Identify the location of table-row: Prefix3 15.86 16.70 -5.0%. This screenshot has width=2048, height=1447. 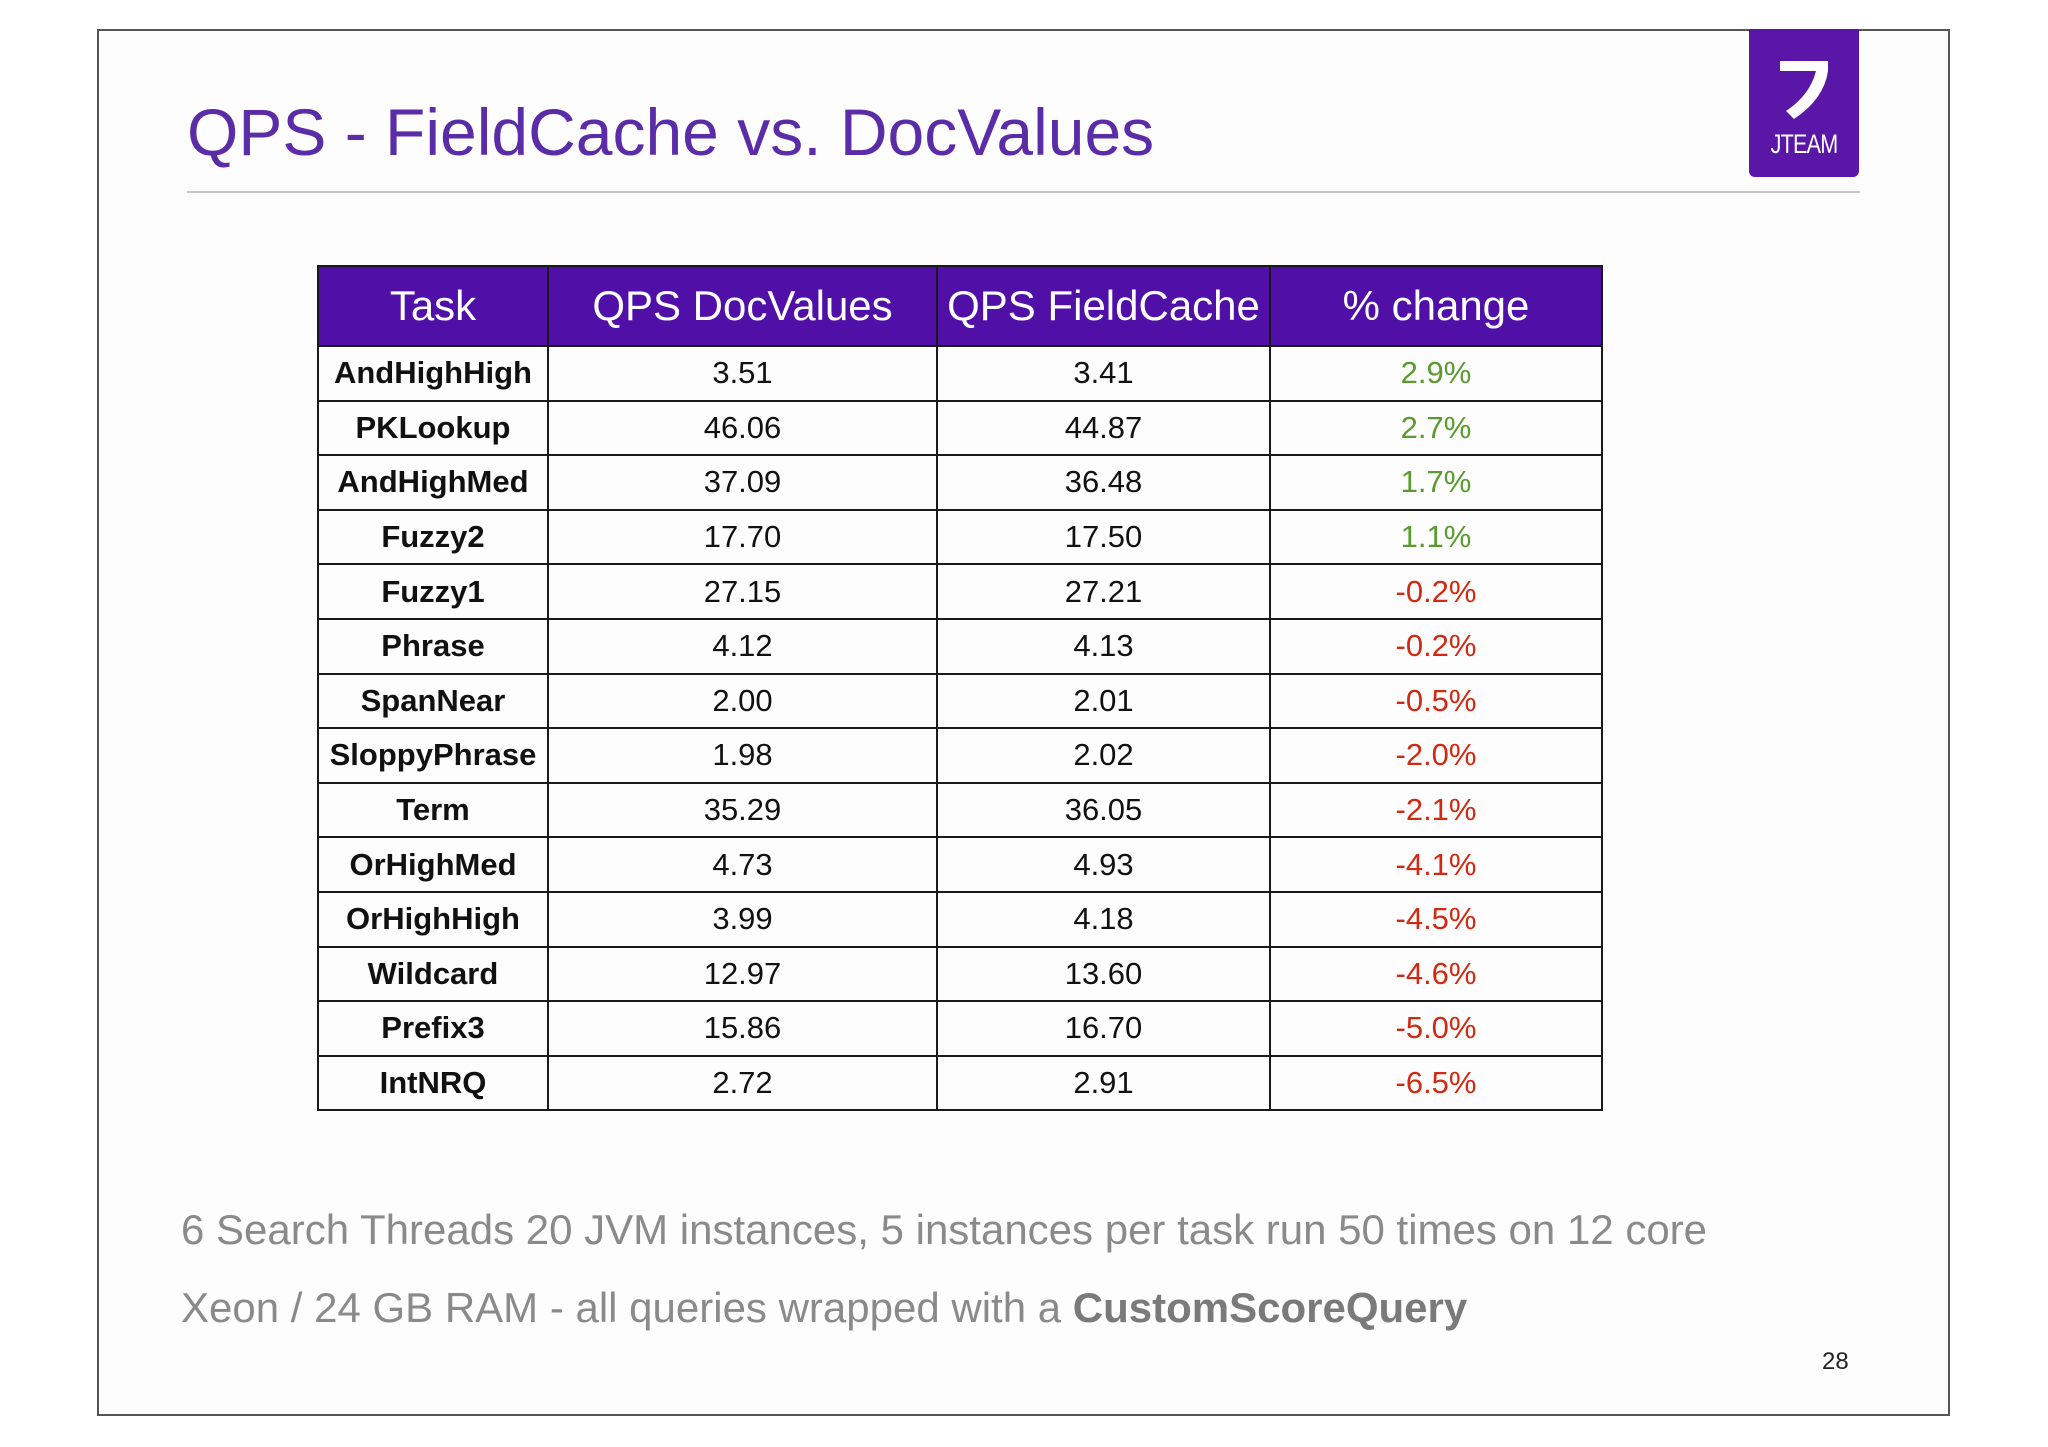
(960, 1028).